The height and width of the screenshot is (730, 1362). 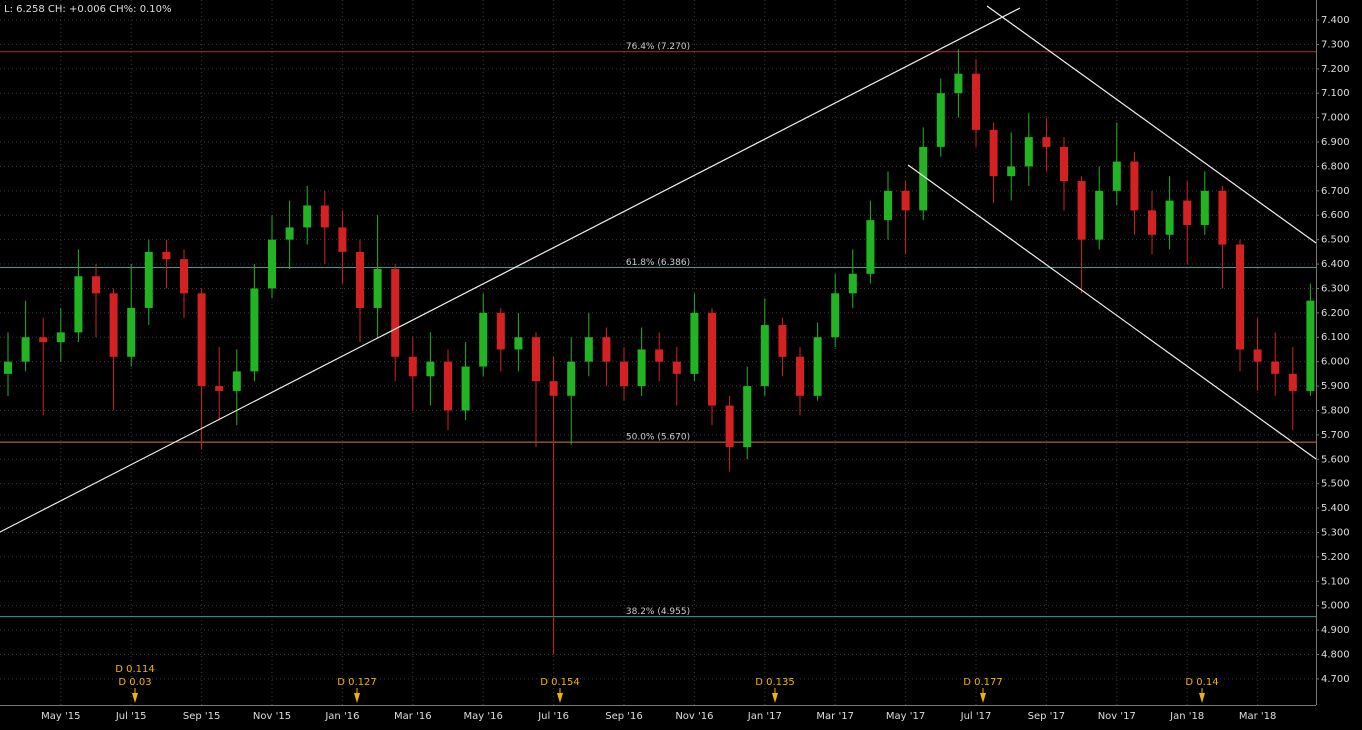 I want to click on x-tick-label: Jul '16, so click(x=553, y=716).